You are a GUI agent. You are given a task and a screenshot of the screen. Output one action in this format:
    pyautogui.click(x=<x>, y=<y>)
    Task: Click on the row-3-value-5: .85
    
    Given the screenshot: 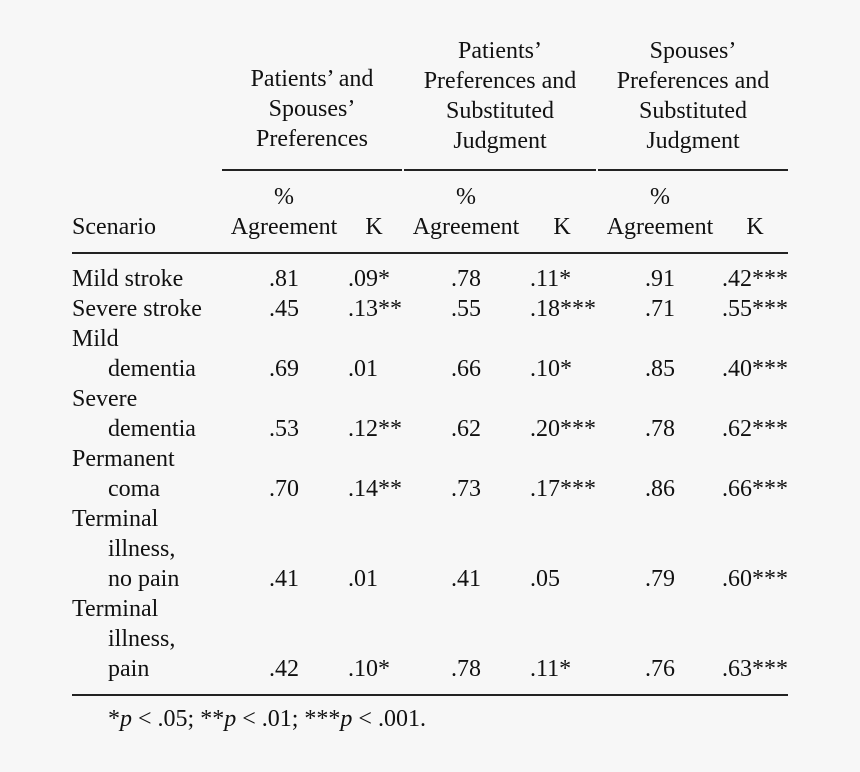 What is the action you would take?
    pyautogui.click(x=660, y=369)
    